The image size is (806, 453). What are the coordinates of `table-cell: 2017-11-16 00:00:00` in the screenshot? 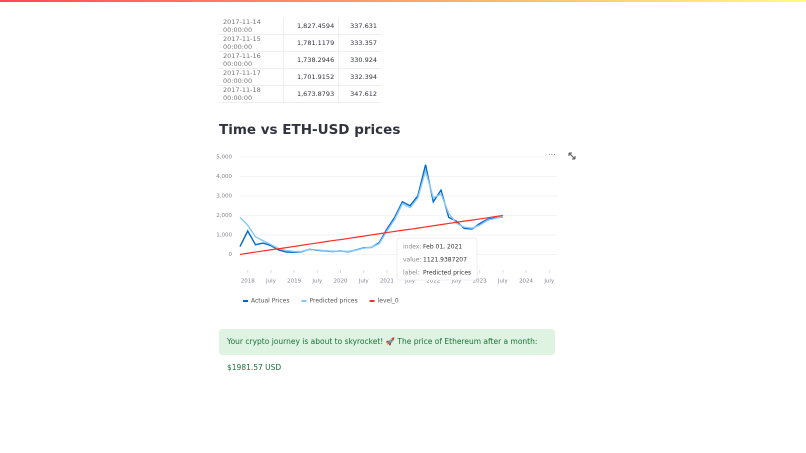 It's located at (251, 60).